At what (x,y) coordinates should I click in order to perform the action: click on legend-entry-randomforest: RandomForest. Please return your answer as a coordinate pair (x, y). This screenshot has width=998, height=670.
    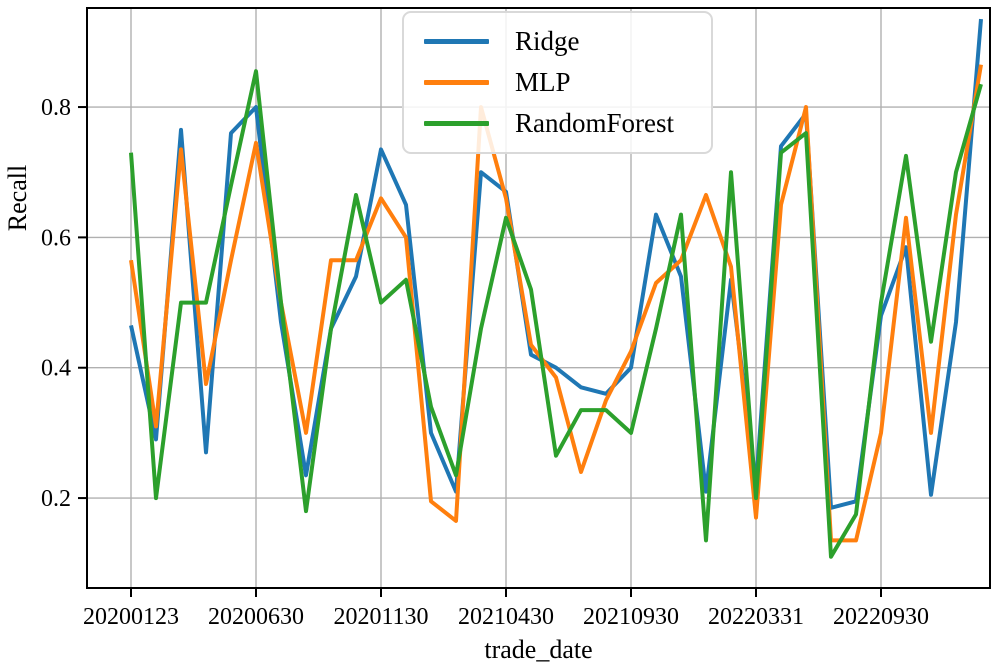
    Looking at the image, I should click on (558, 123).